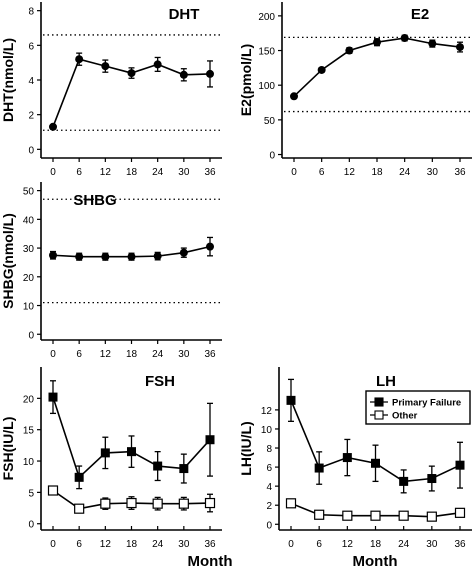  Describe the element at coordinates (386, 381) in the screenshot. I see `lh-title: LH` at that location.